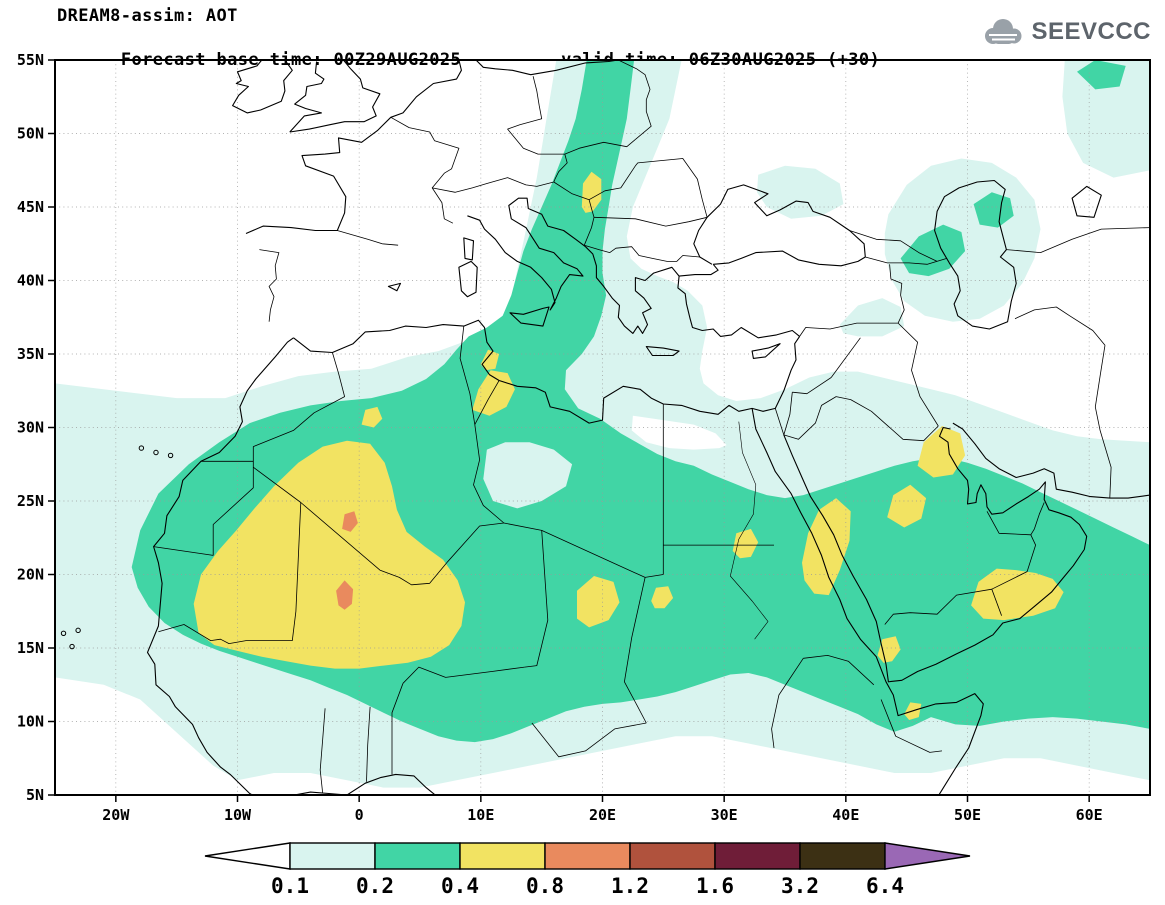 The height and width of the screenshot is (905, 1165). I want to click on aot-ge-0.4-kuwait, so click(941, 452).